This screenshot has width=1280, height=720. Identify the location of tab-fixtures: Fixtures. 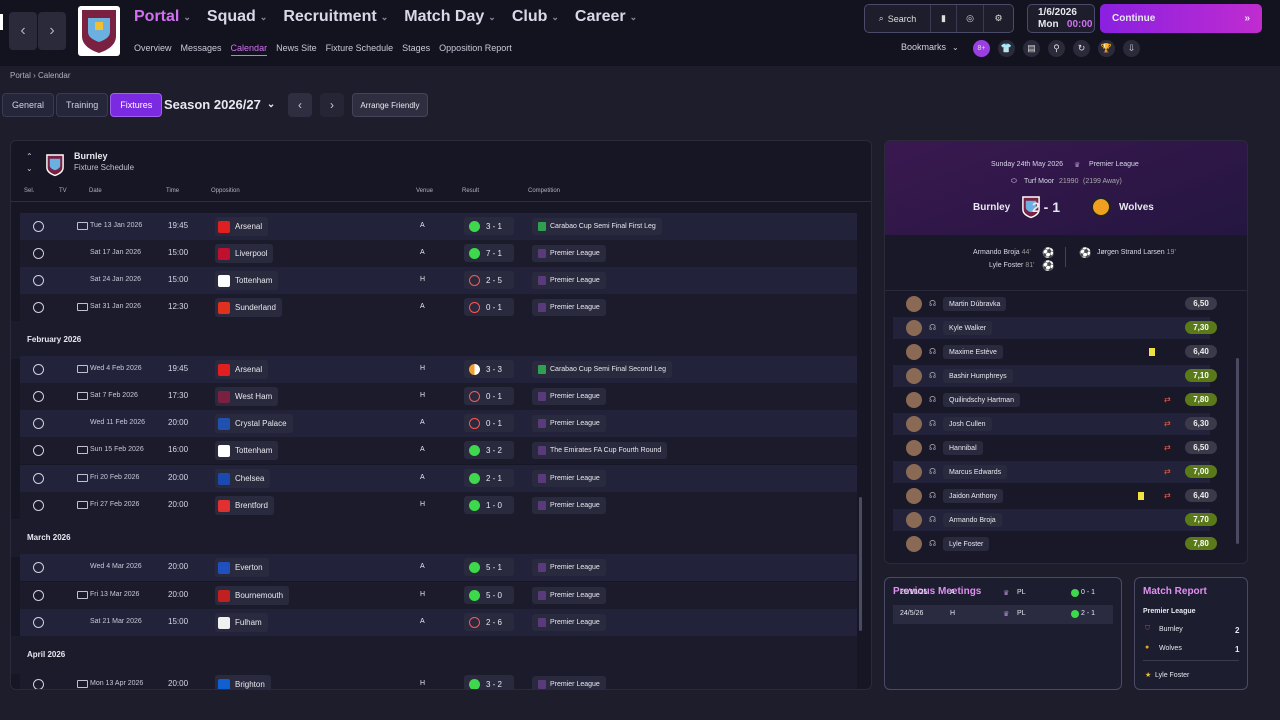
(136, 105).